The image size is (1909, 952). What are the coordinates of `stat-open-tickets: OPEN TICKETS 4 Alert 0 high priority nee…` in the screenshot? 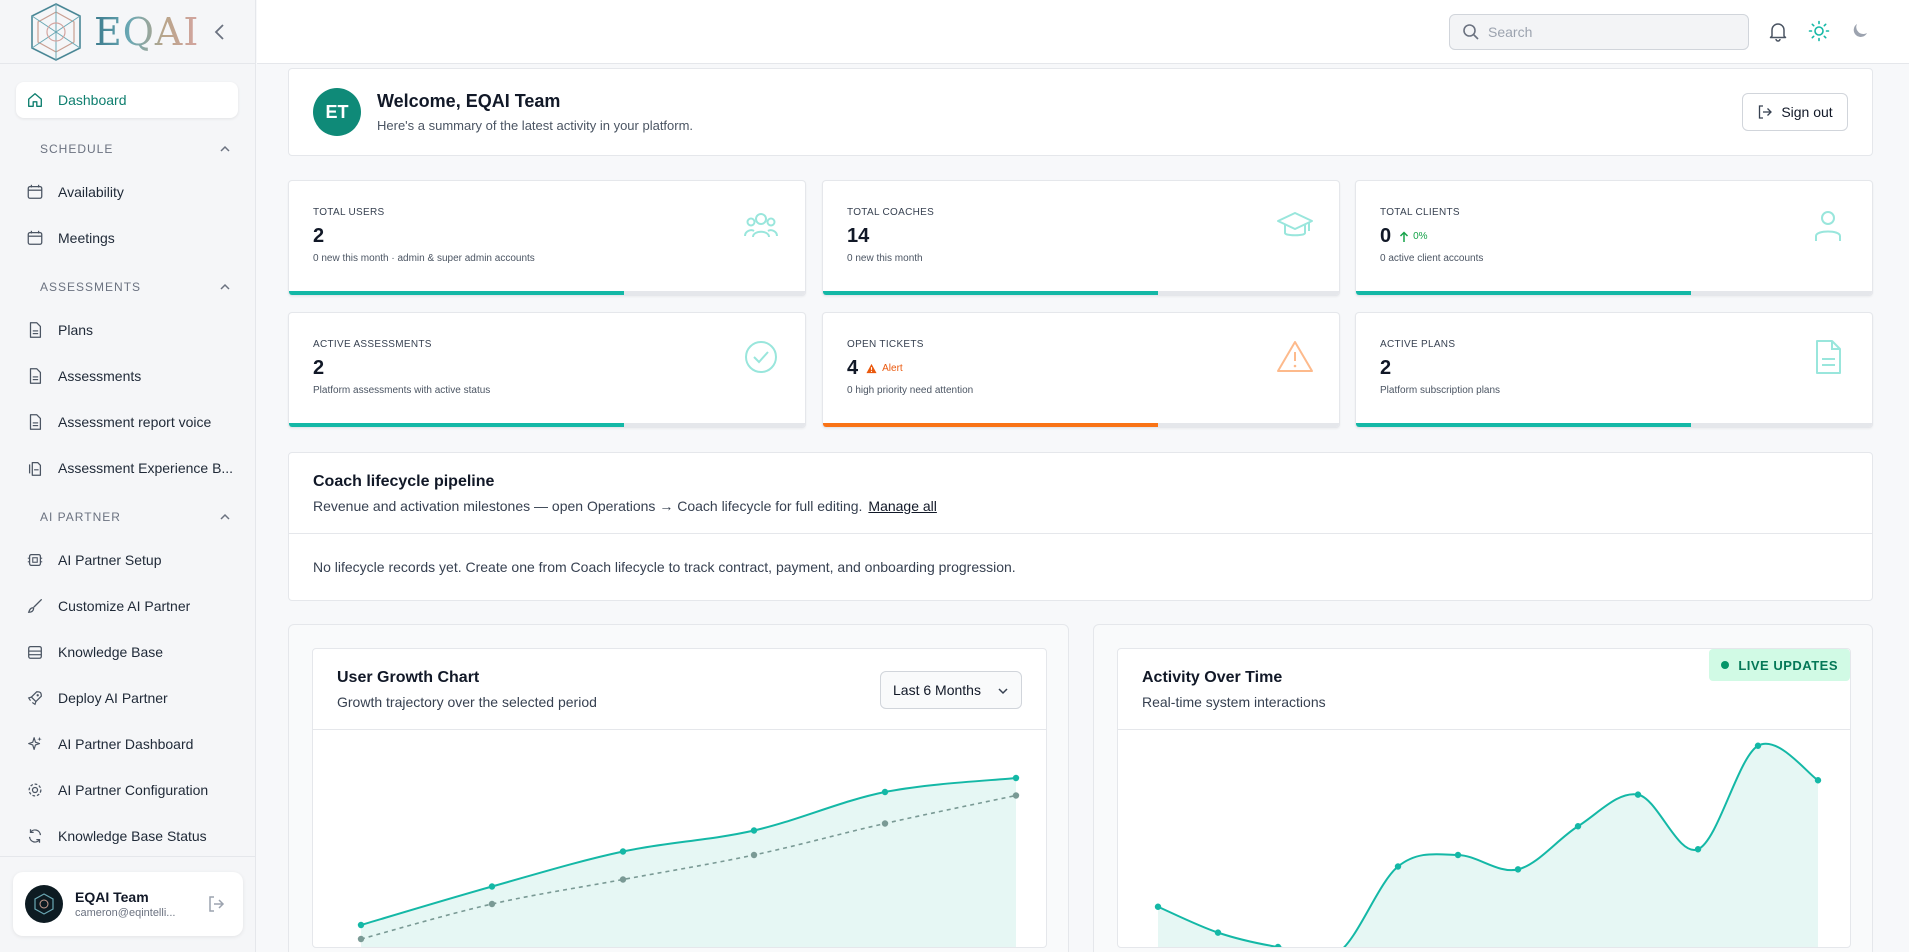 It's located at (1081, 370).